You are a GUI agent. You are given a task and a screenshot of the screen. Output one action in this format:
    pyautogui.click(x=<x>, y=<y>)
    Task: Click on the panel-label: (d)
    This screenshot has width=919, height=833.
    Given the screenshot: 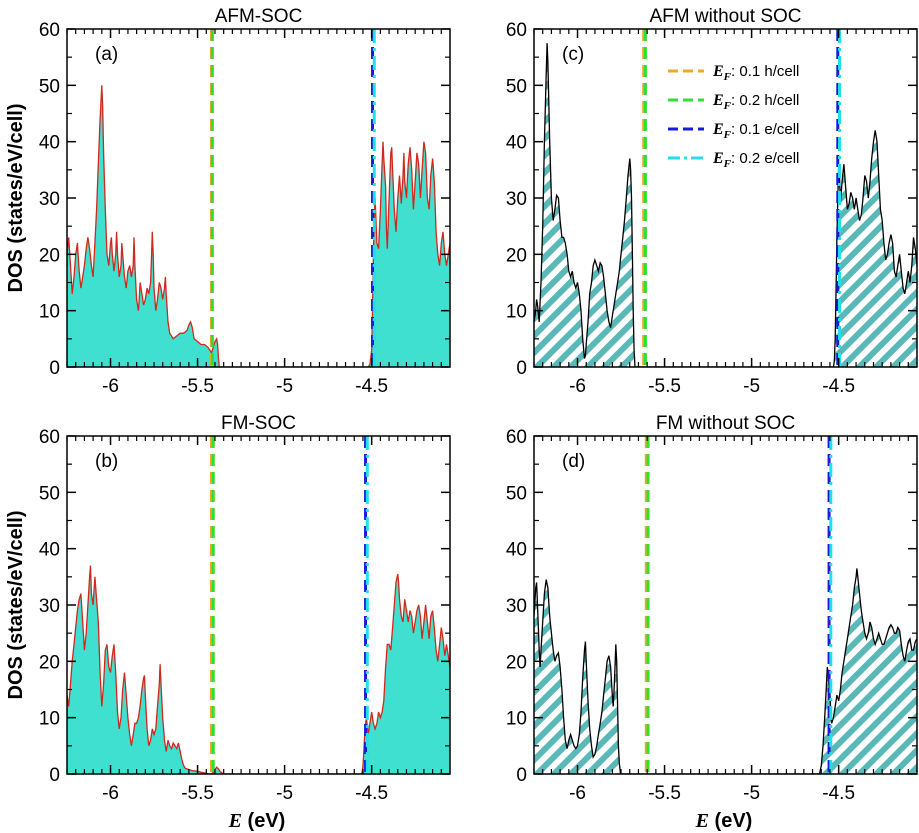 What is the action you would take?
    pyautogui.click(x=573, y=461)
    